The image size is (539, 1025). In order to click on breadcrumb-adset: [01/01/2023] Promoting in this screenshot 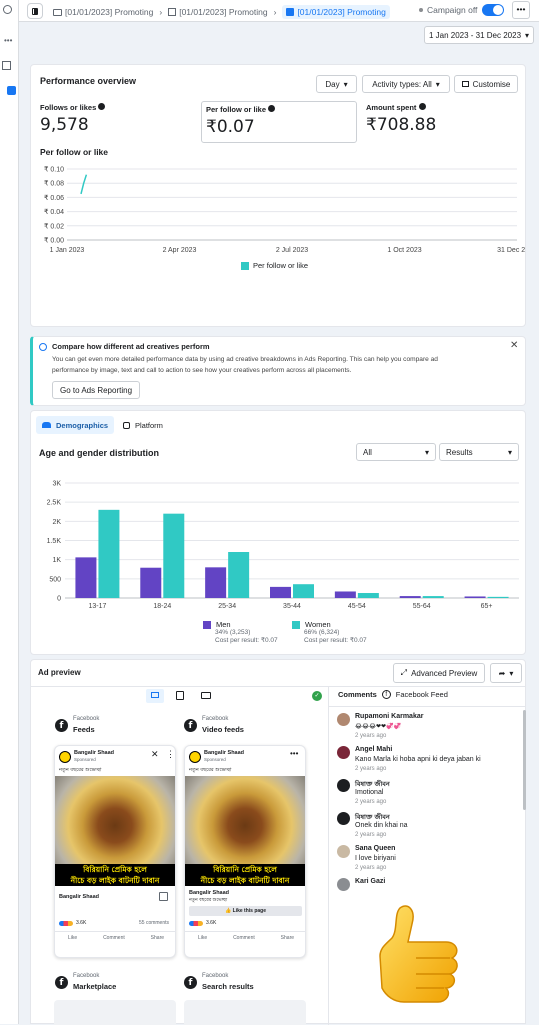, I will do `click(223, 12)`.